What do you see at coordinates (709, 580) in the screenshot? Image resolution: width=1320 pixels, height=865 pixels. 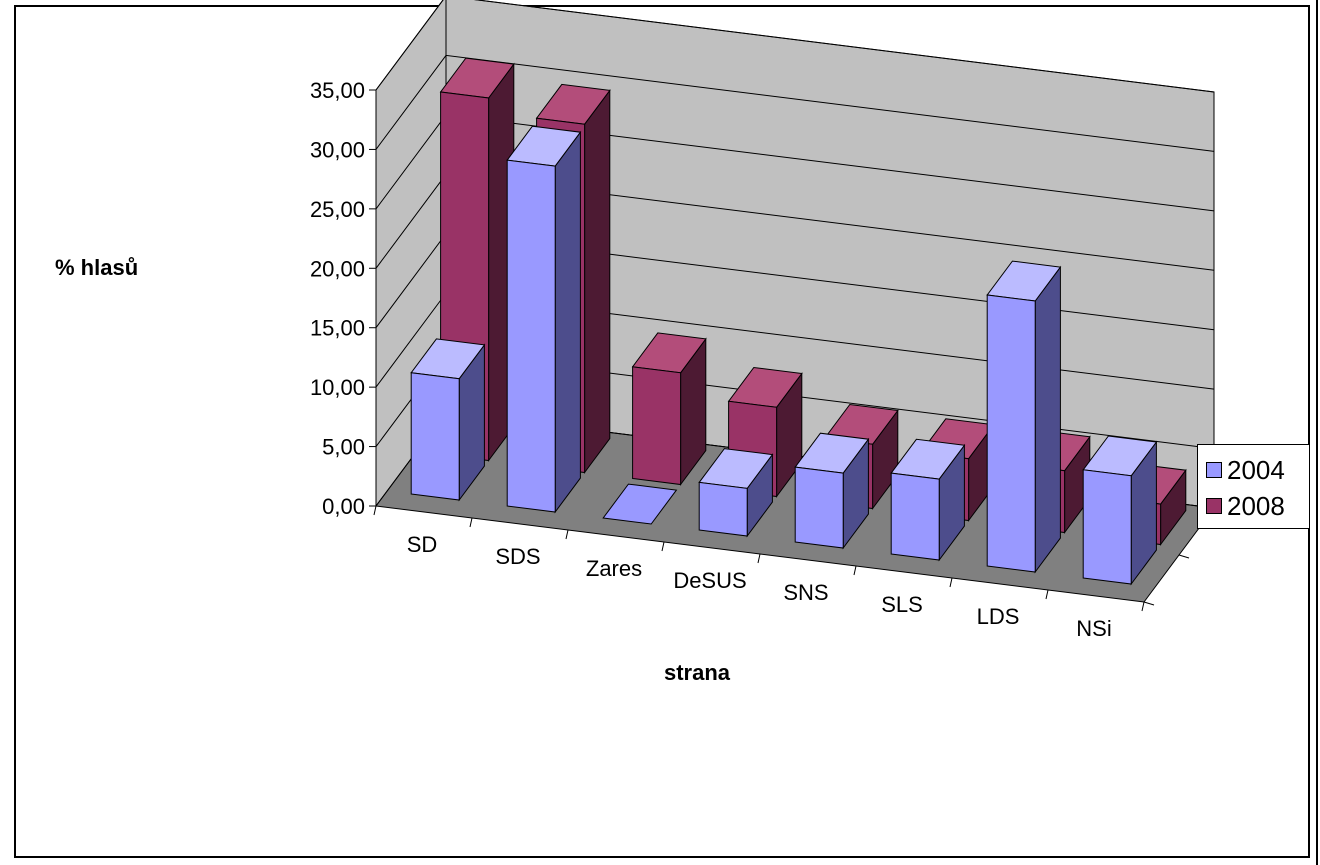 I see `x-tick-label: DeSUS` at bounding box center [709, 580].